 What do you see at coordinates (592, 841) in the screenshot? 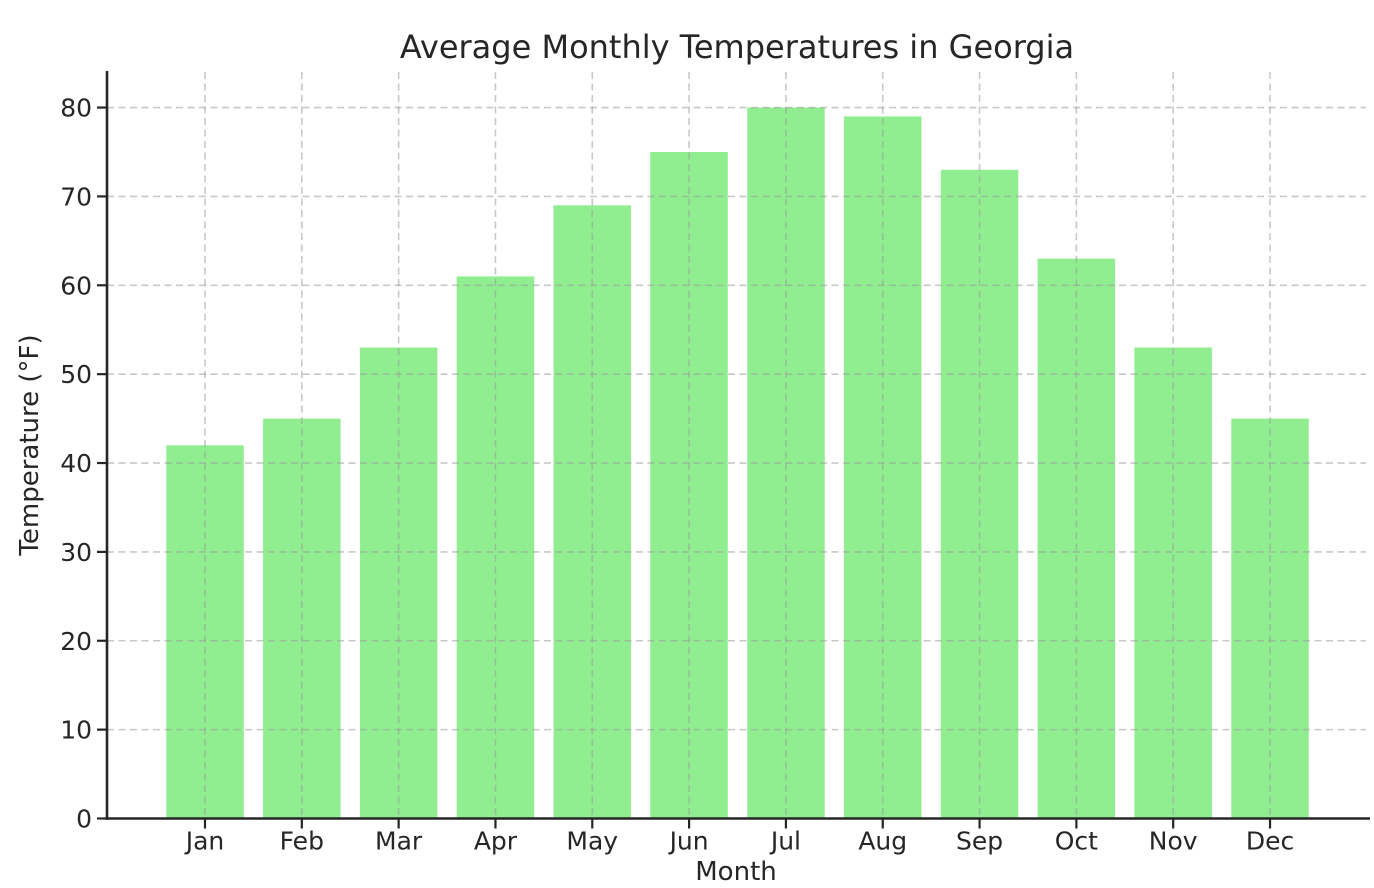
I see `x-tick-label: May` at bounding box center [592, 841].